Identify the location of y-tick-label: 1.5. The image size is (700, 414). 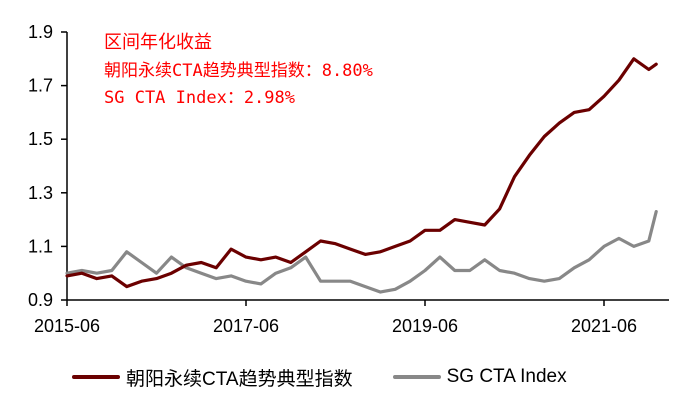
(40, 139).